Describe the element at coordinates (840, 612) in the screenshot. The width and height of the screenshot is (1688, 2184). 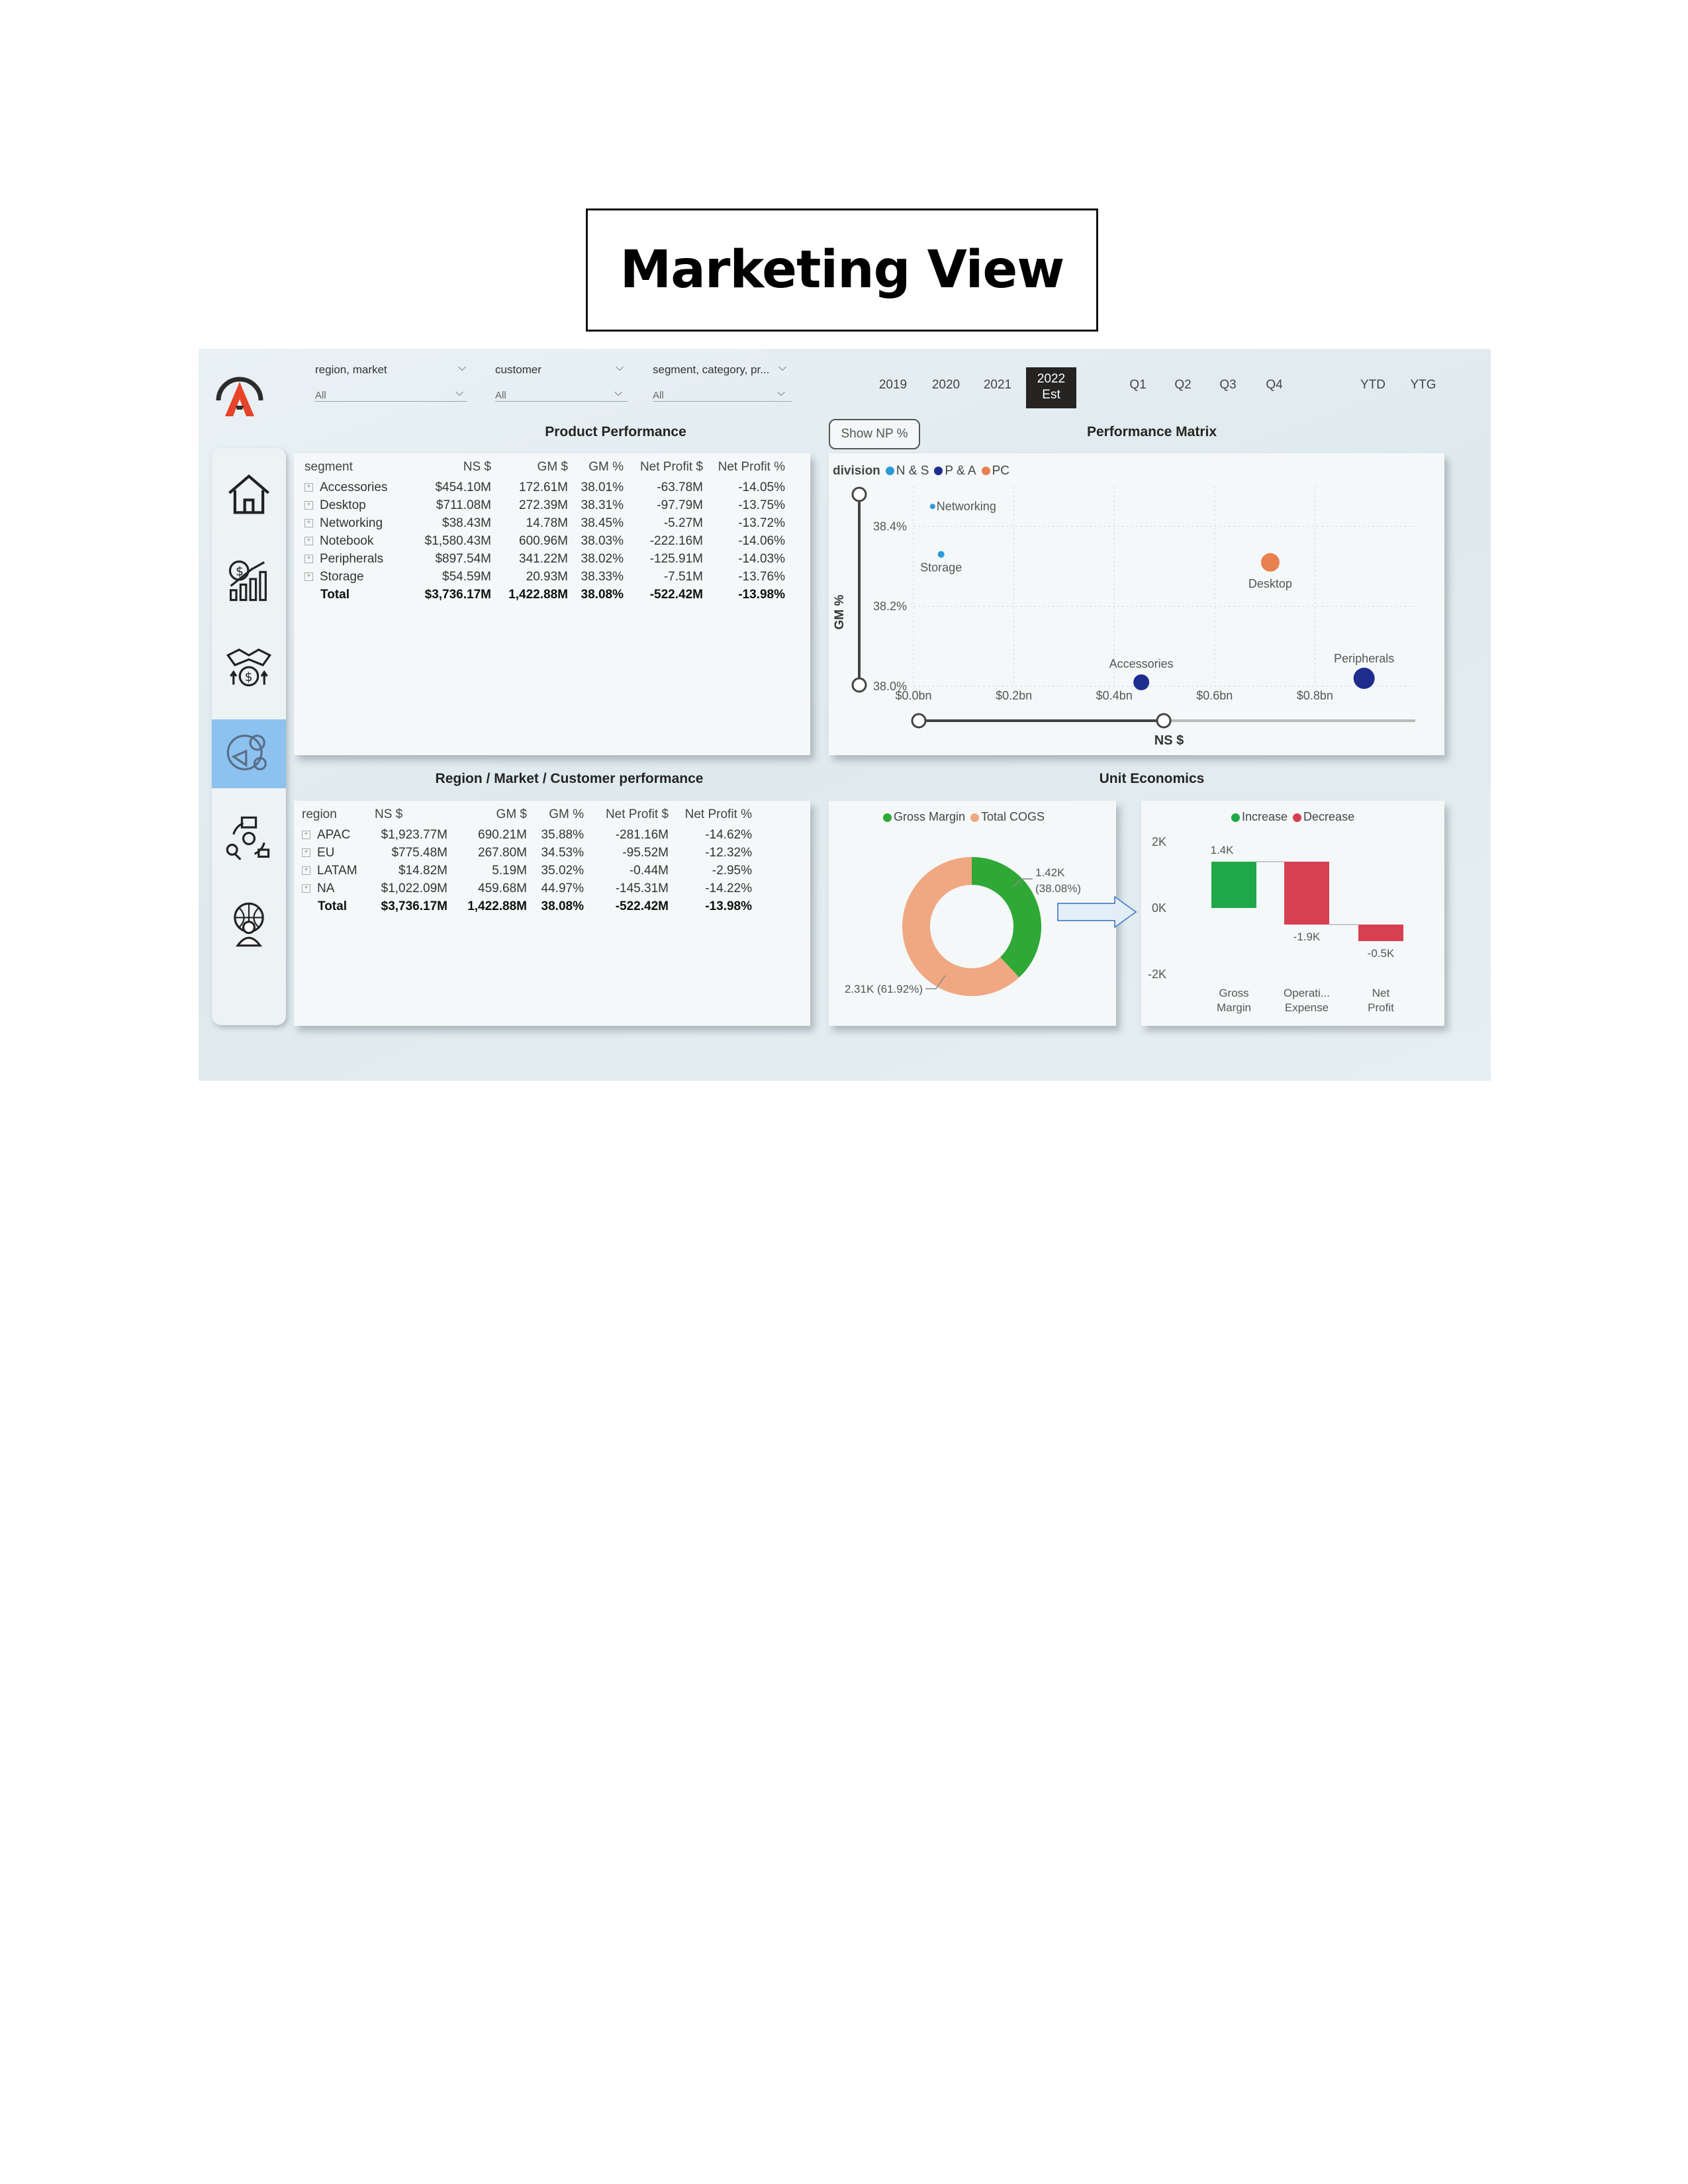
I see `y-axis-label: GM %` at that location.